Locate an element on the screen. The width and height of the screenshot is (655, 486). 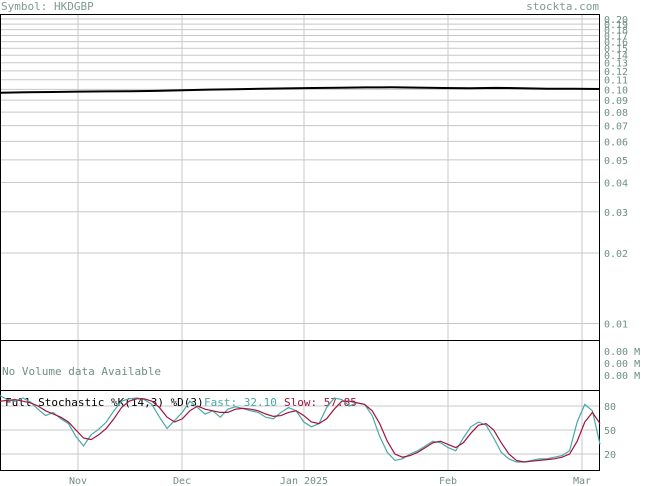
stochastic-tick-label: 50 is located at coordinates (610, 431).